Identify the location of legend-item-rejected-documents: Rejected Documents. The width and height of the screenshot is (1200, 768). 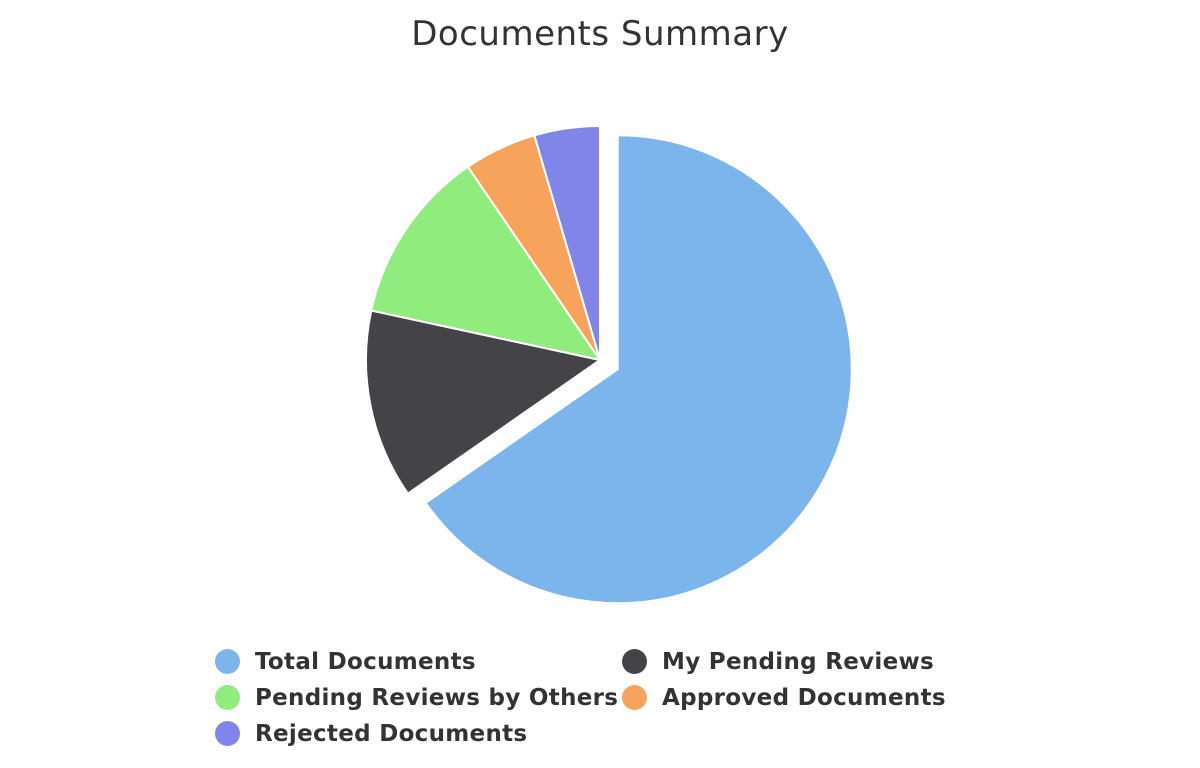
(418, 733).